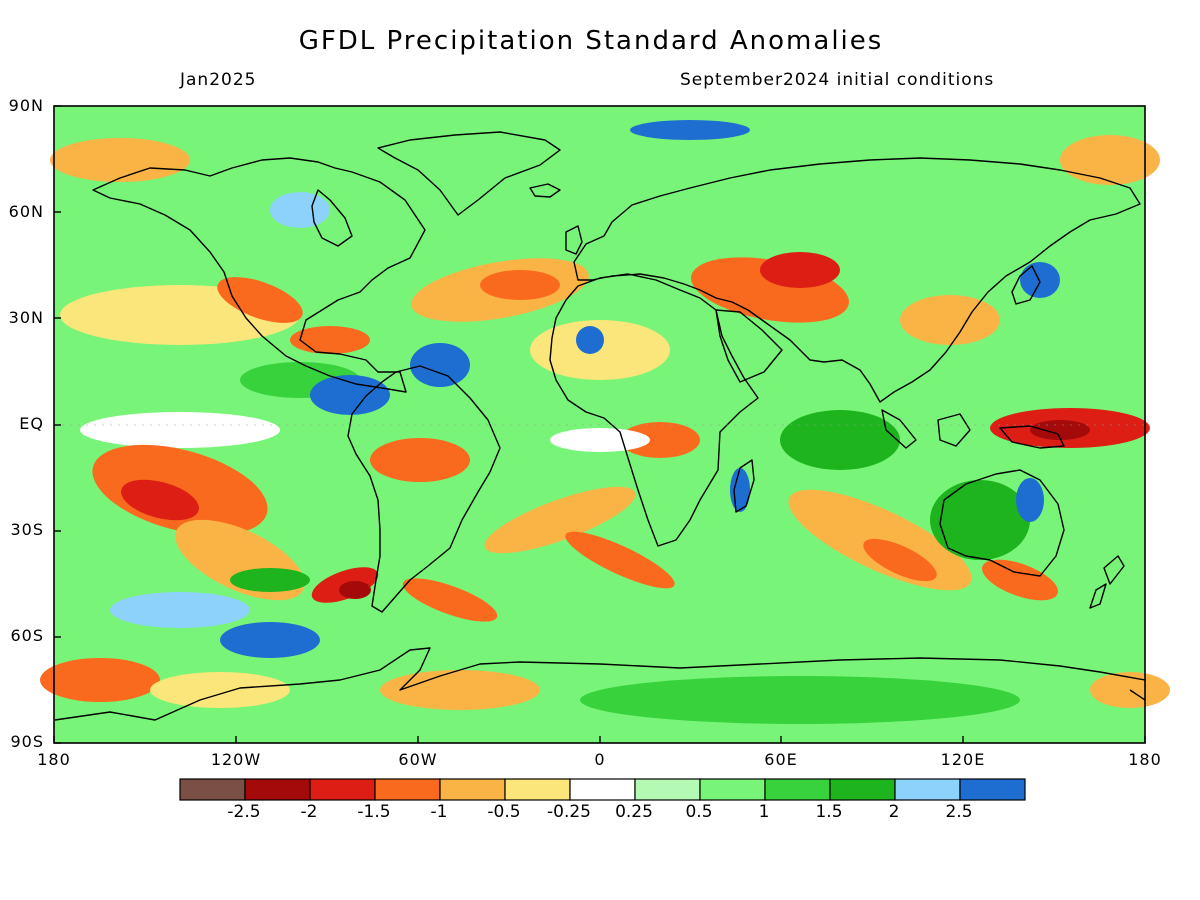 This screenshot has height=900, width=1200. What do you see at coordinates (418, 759) in the screenshot?
I see `lon-label-60w: 60W` at bounding box center [418, 759].